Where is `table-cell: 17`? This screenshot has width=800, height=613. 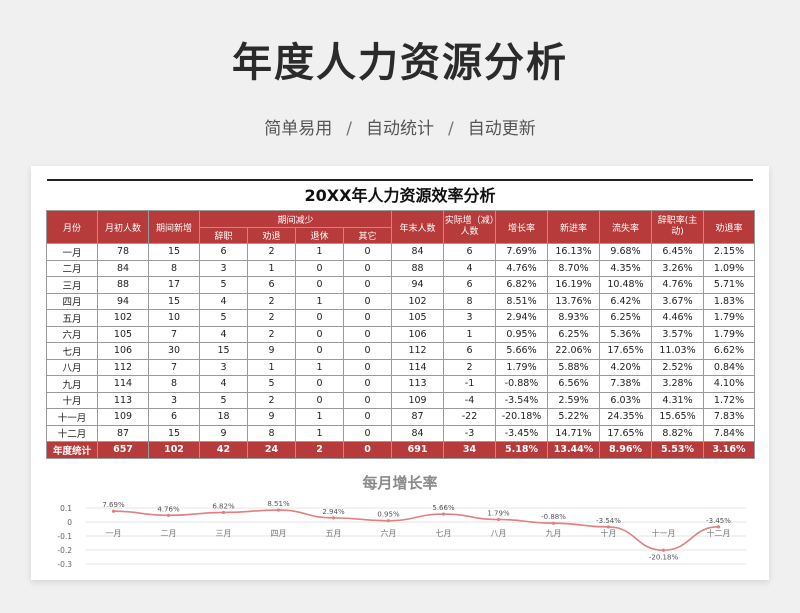 table-cell: 17 is located at coordinates (174, 285).